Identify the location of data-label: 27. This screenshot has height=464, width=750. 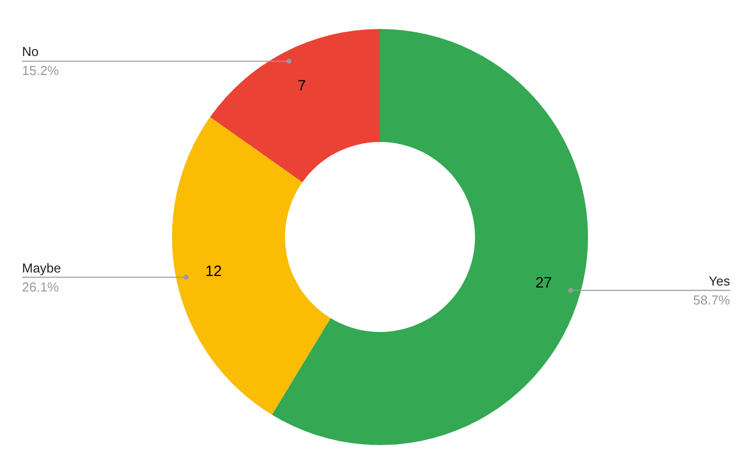
(543, 283).